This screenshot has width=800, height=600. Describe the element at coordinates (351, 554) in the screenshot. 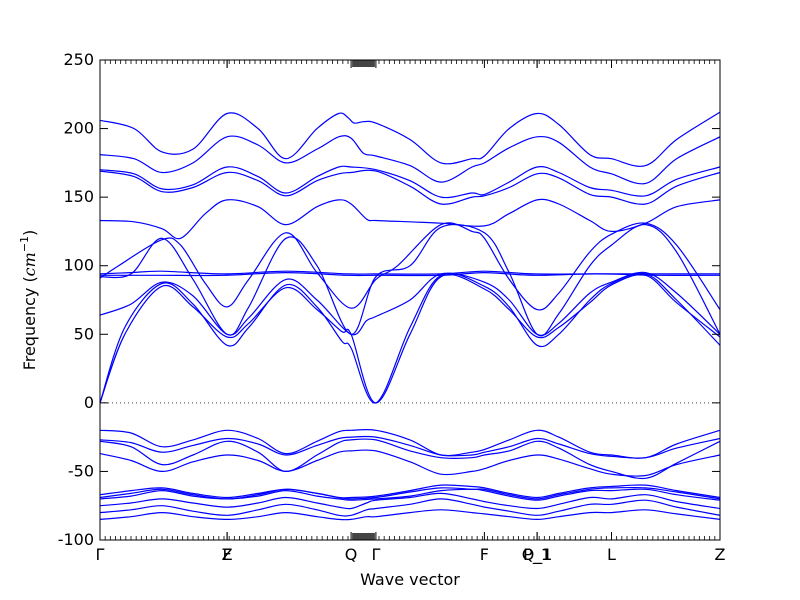

I see `x-tick-label: Q` at that location.